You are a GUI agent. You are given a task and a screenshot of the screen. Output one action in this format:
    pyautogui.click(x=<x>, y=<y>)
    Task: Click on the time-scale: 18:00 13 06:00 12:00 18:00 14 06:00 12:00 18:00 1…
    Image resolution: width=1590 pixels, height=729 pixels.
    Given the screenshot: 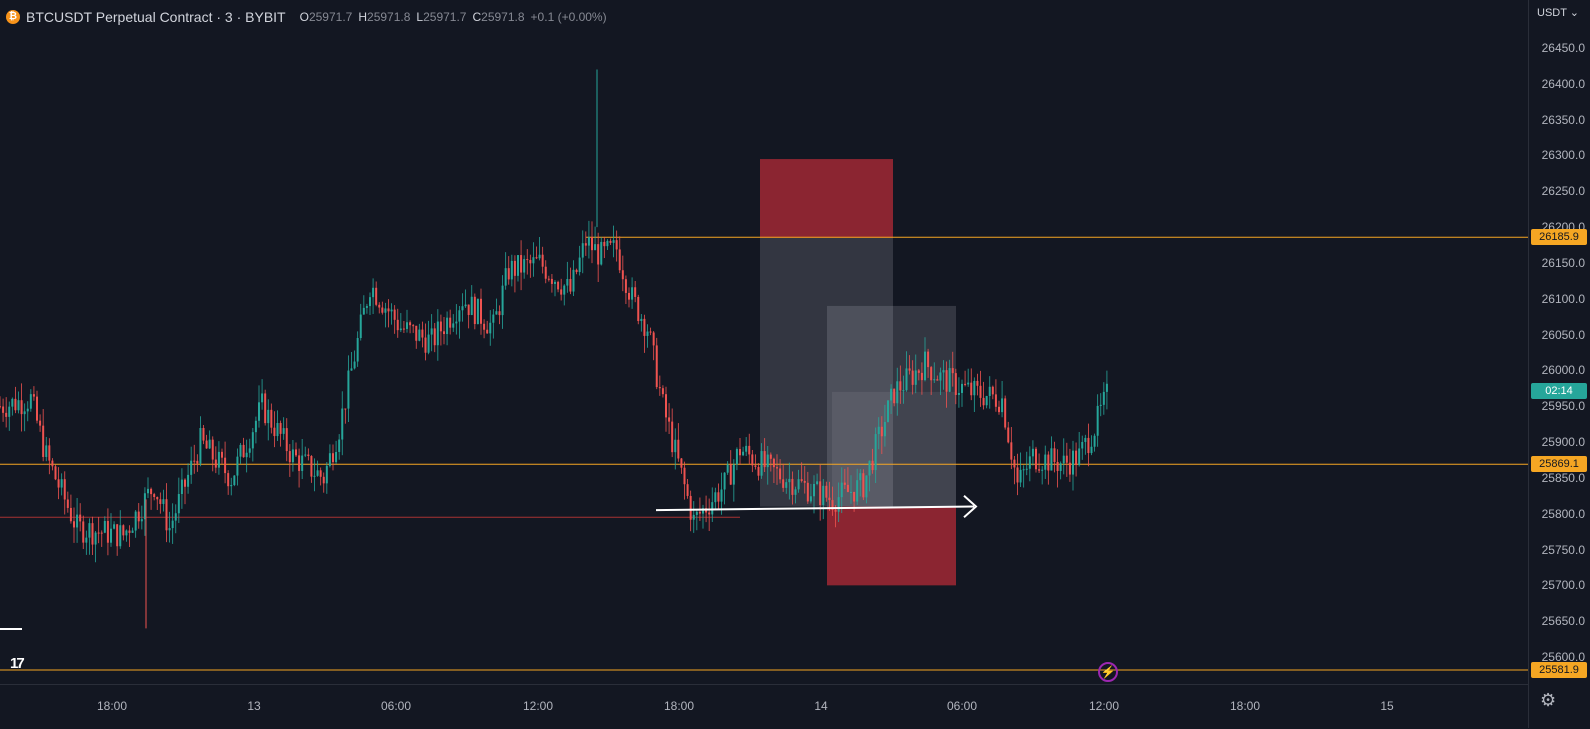 What is the action you would take?
    pyautogui.click(x=764, y=706)
    